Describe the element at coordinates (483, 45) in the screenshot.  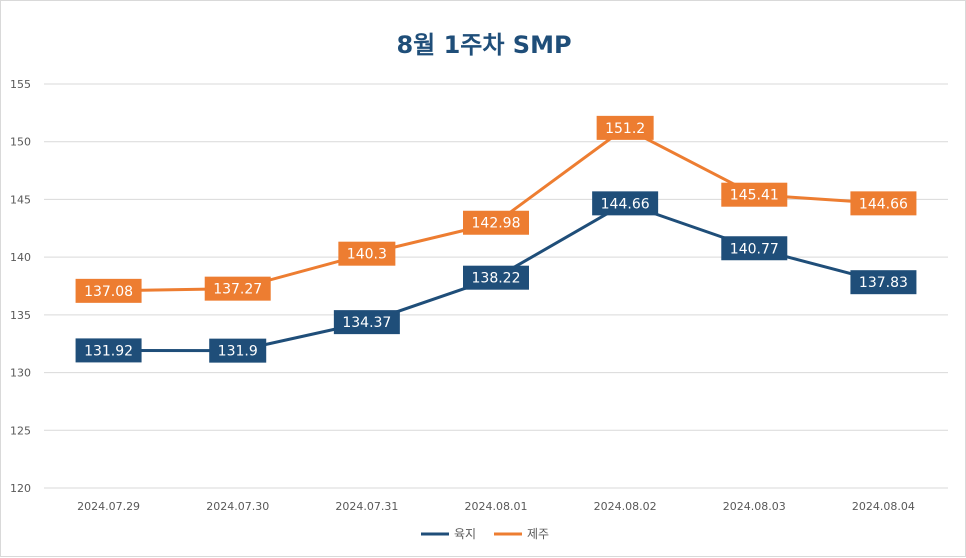
I see `chart-title: 8월 1주차 SMP` at that location.